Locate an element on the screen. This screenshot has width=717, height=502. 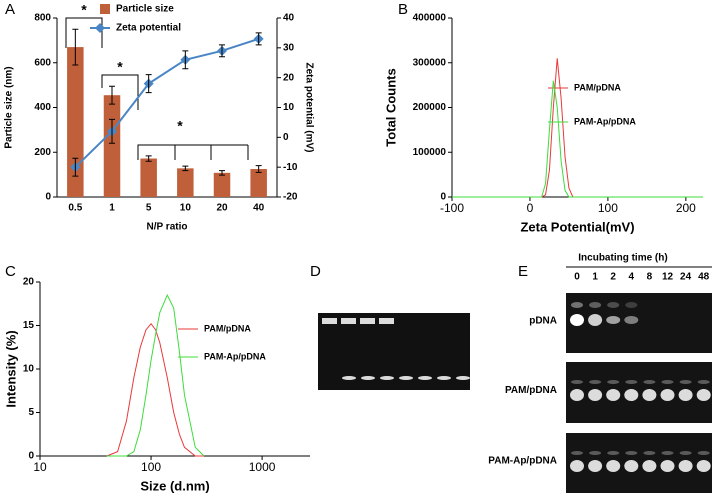
panel-label: E is located at coordinates (523, 271).